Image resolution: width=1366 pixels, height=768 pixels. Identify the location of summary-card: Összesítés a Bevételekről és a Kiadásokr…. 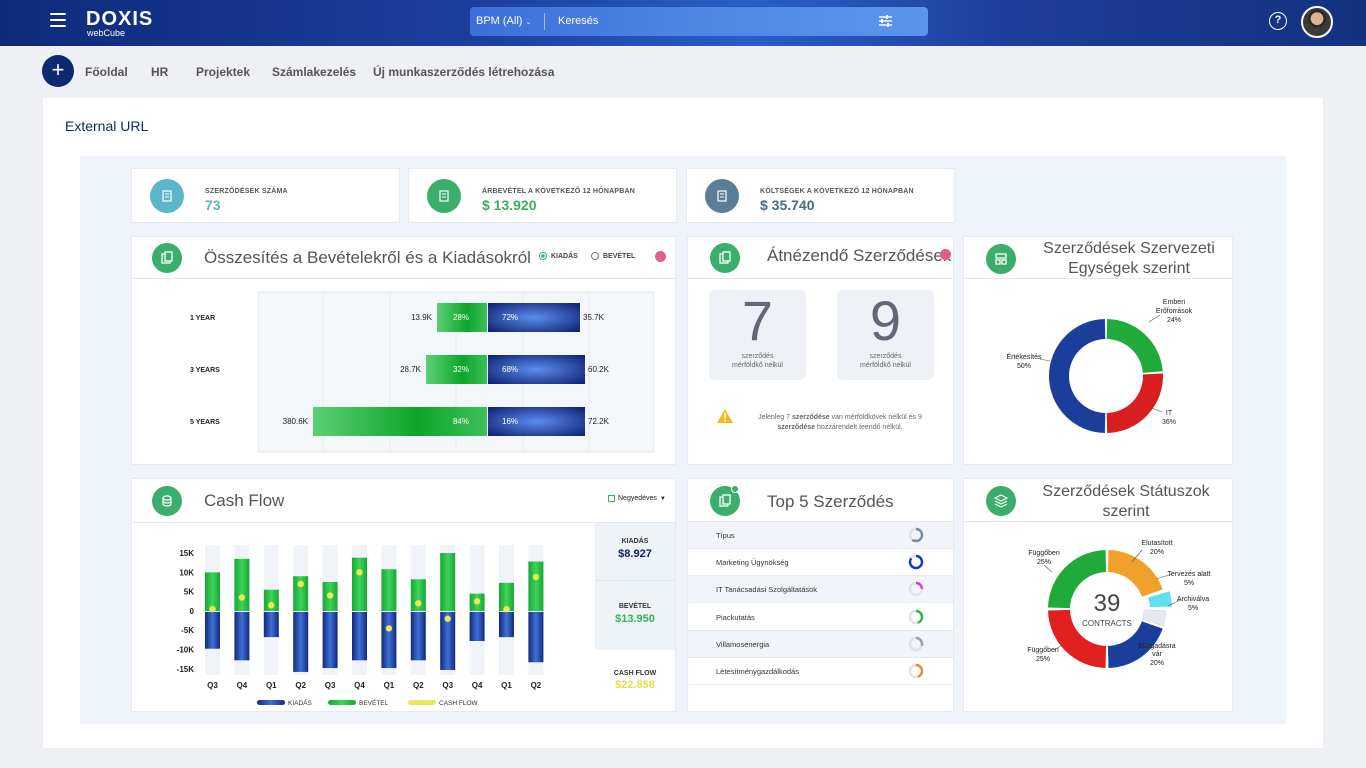
(403, 350).